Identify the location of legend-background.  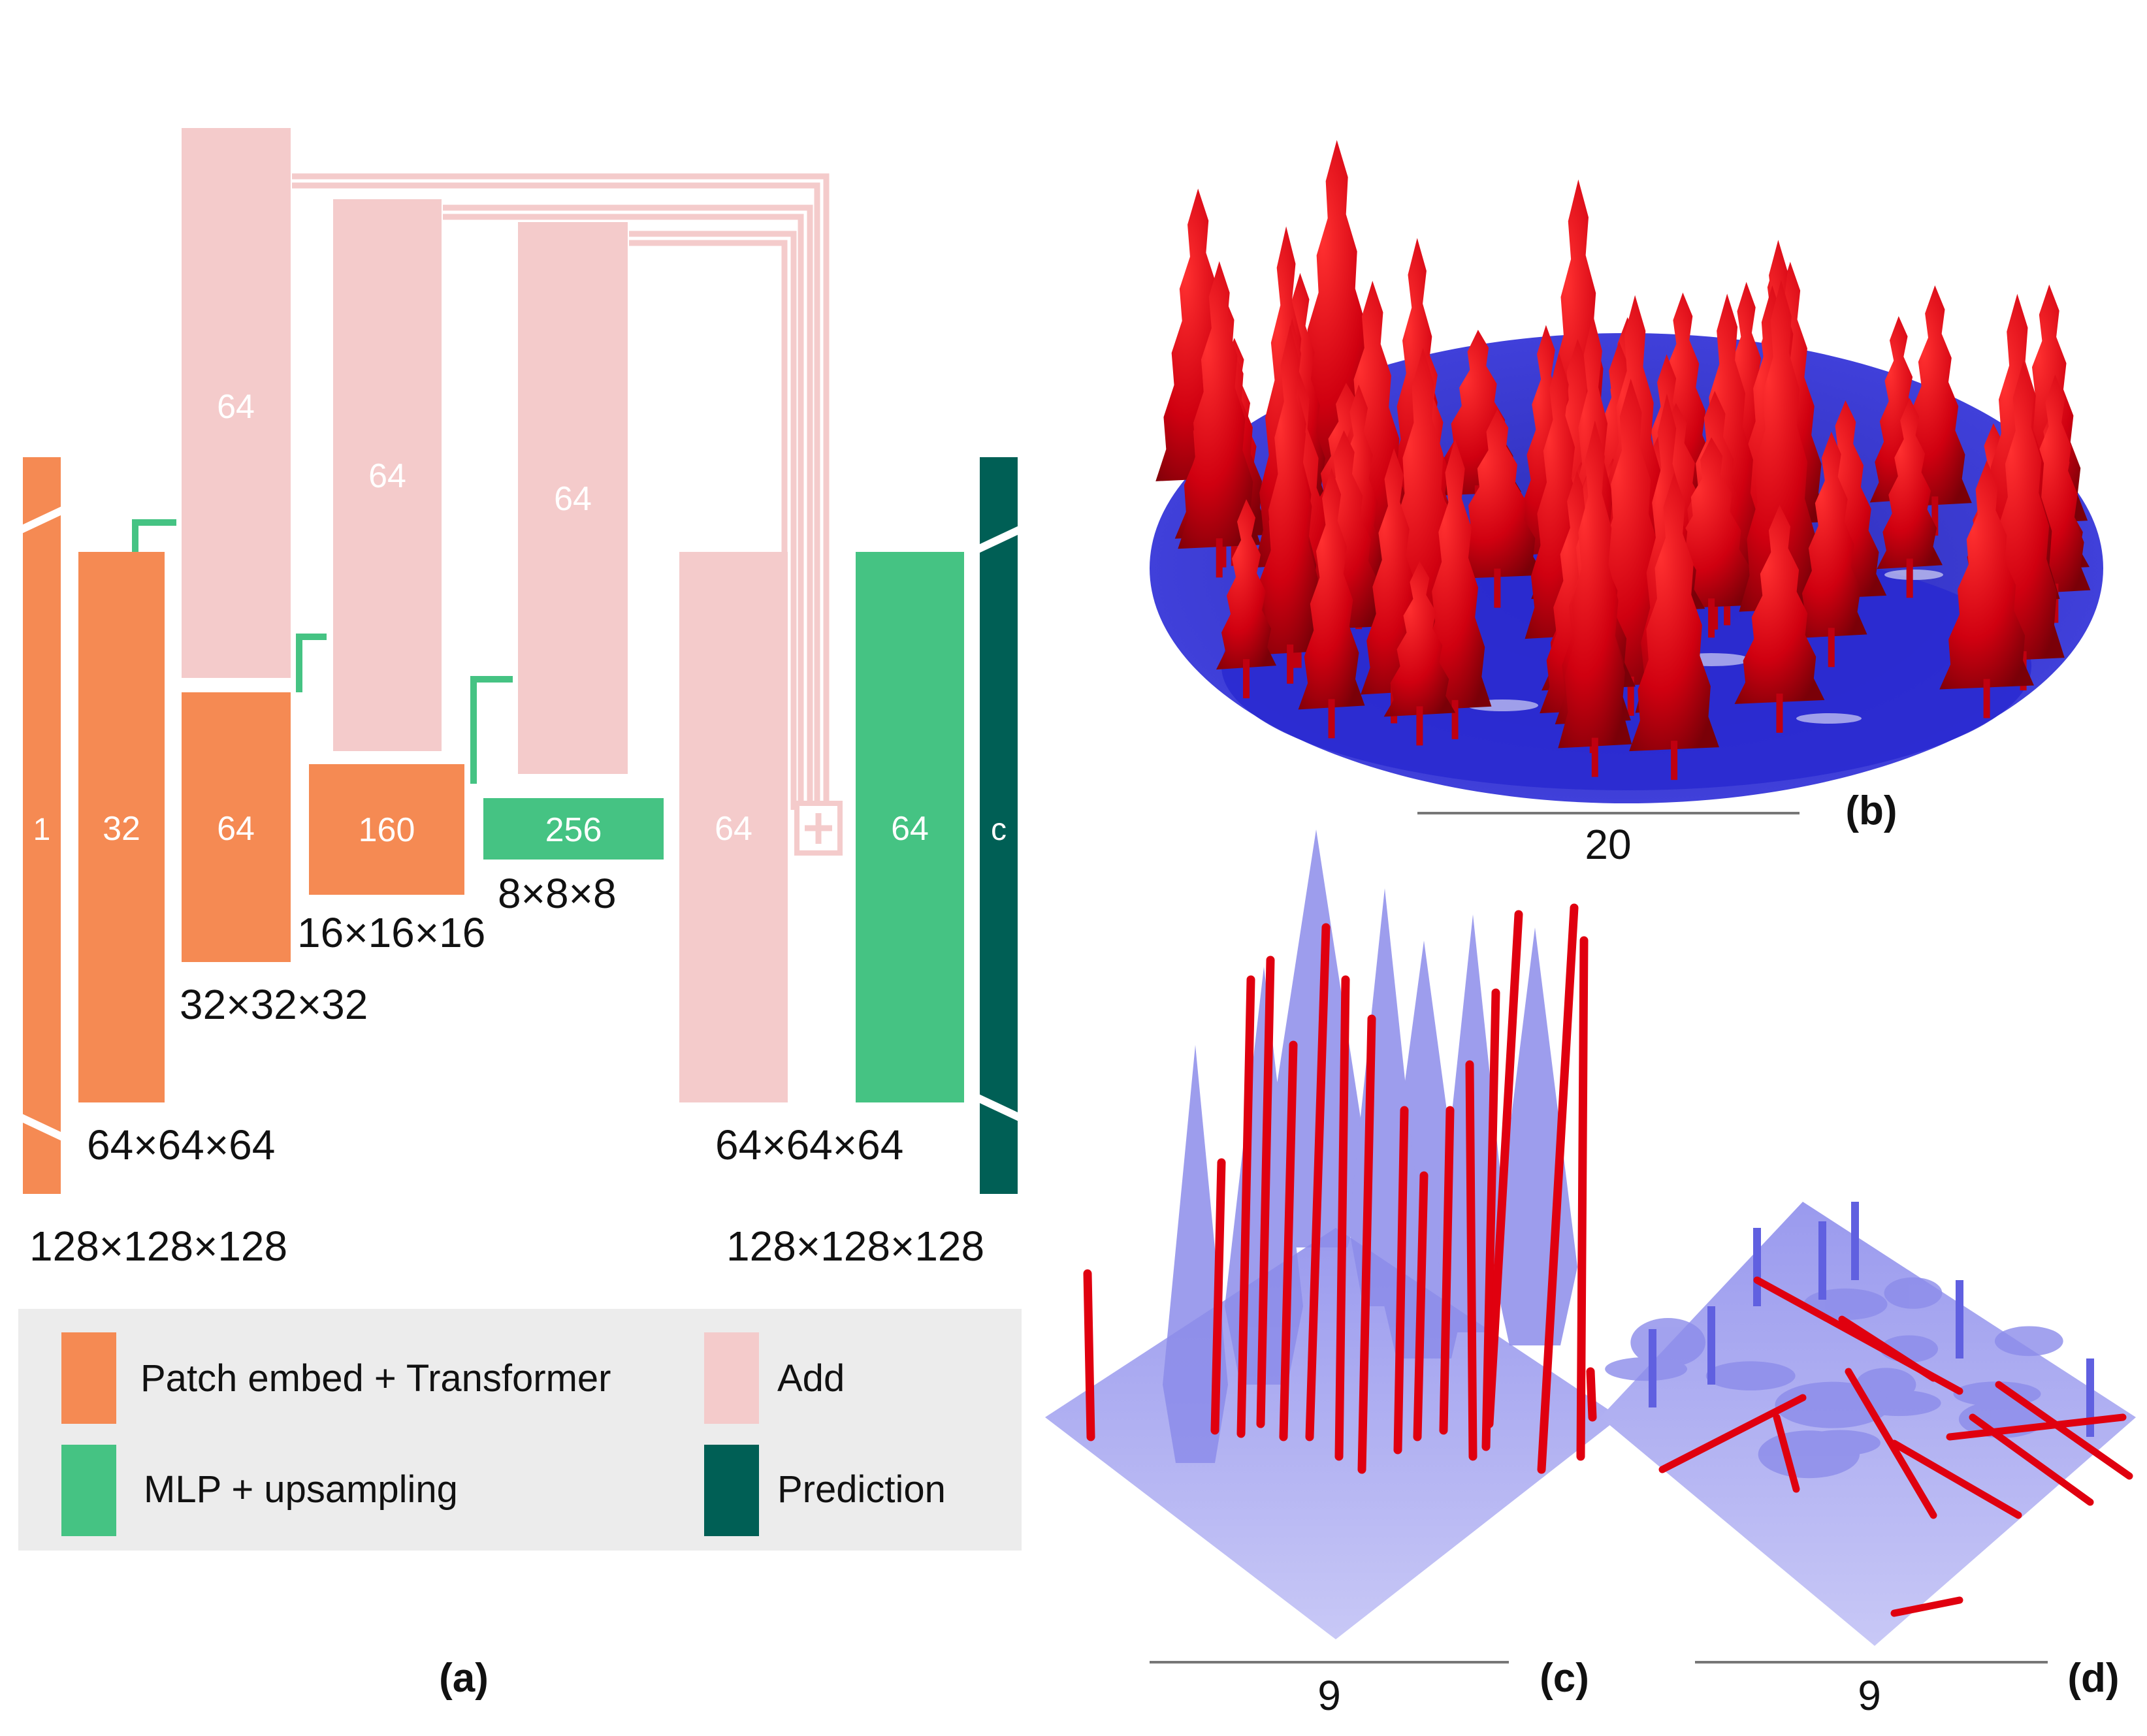
(520, 1430).